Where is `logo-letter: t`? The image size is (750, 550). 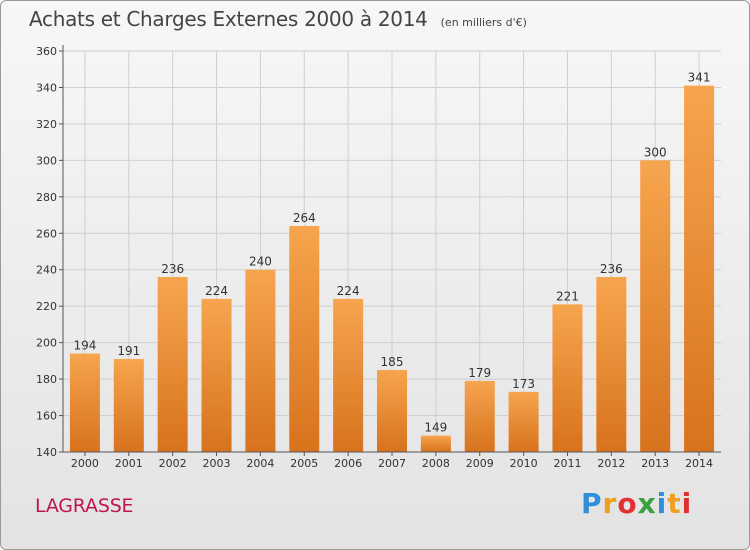
logo-letter: t is located at coordinates (674, 503).